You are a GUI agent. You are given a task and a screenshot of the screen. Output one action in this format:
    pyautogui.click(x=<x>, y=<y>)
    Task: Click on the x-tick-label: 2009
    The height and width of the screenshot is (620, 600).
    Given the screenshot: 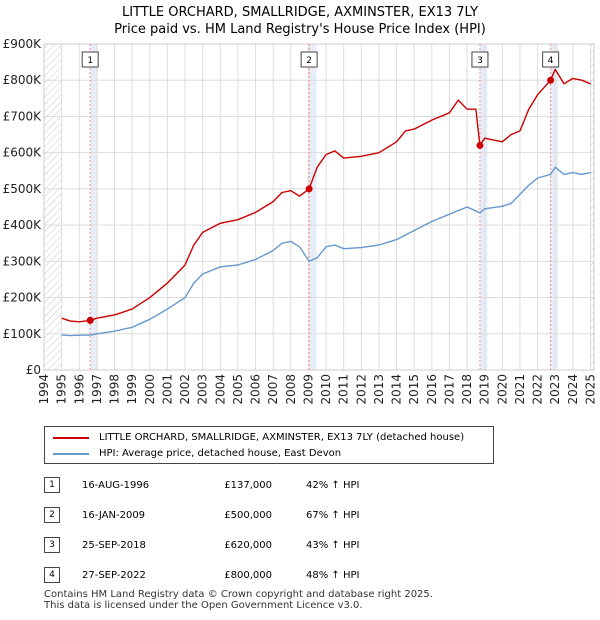 What is the action you would take?
    pyautogui.click(x=308, y=389)
    